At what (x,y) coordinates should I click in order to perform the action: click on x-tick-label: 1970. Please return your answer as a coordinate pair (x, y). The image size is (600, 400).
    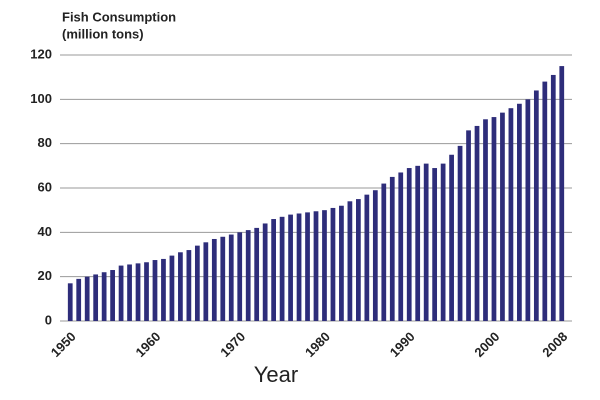
    Looking at the image, I should click on (232, 344).